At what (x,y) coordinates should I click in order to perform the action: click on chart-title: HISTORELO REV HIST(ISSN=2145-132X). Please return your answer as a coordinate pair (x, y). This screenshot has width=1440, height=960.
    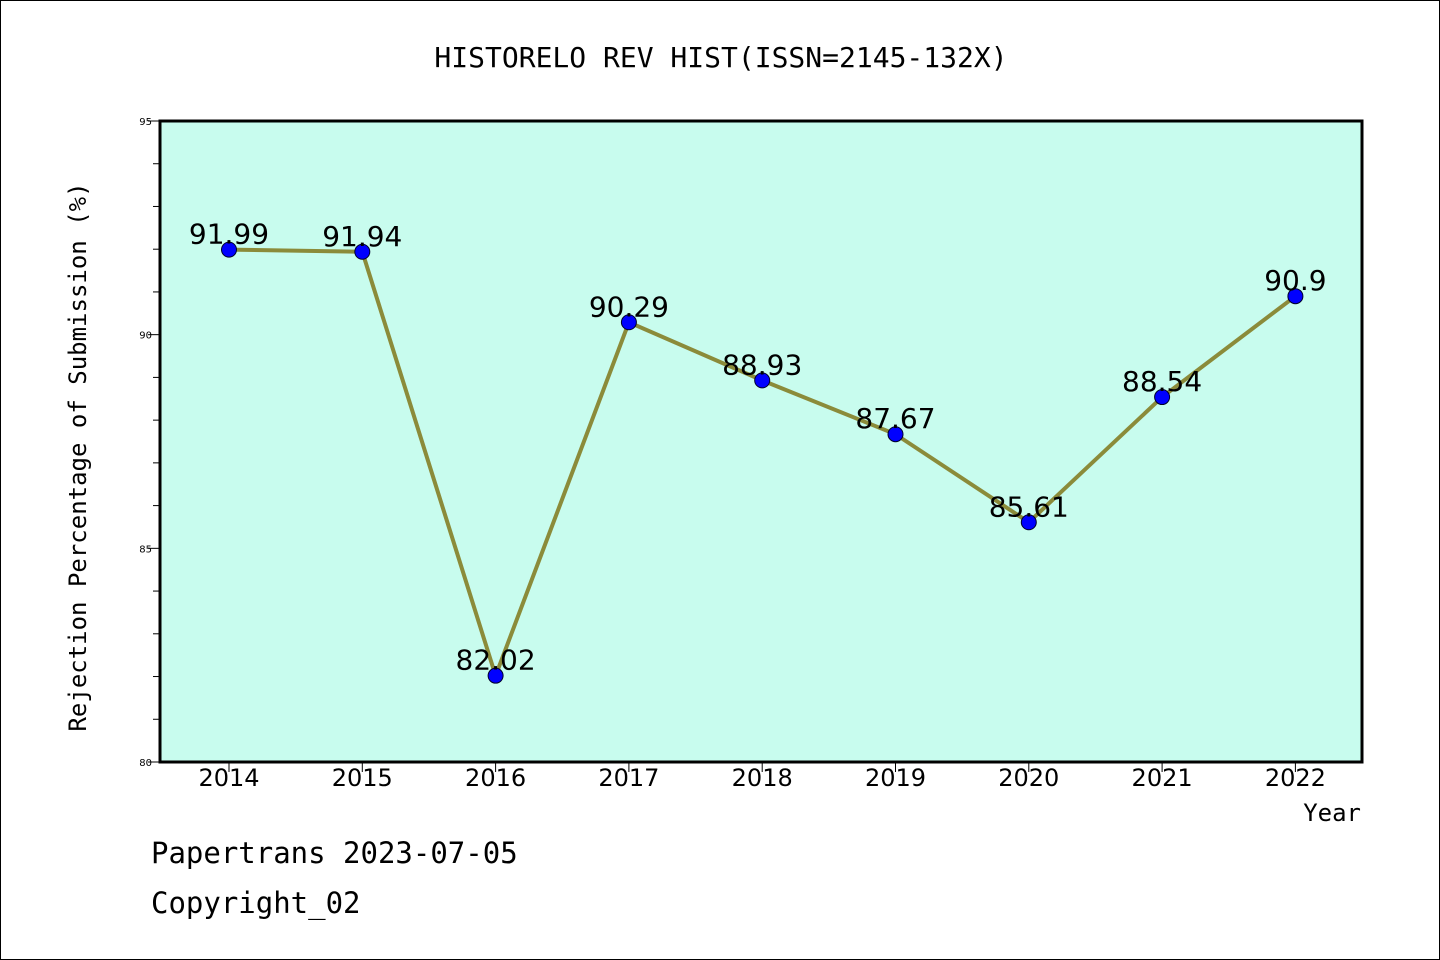
    Looking at the image, I should click on (720, 57).